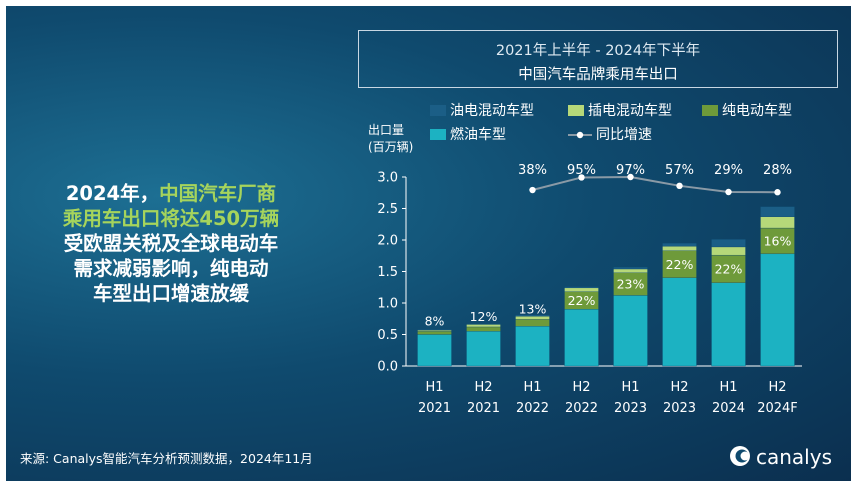  Describe the element at coordinates (631, 284) in the screenshot. I see `bev-share-label: 23%` at that location.